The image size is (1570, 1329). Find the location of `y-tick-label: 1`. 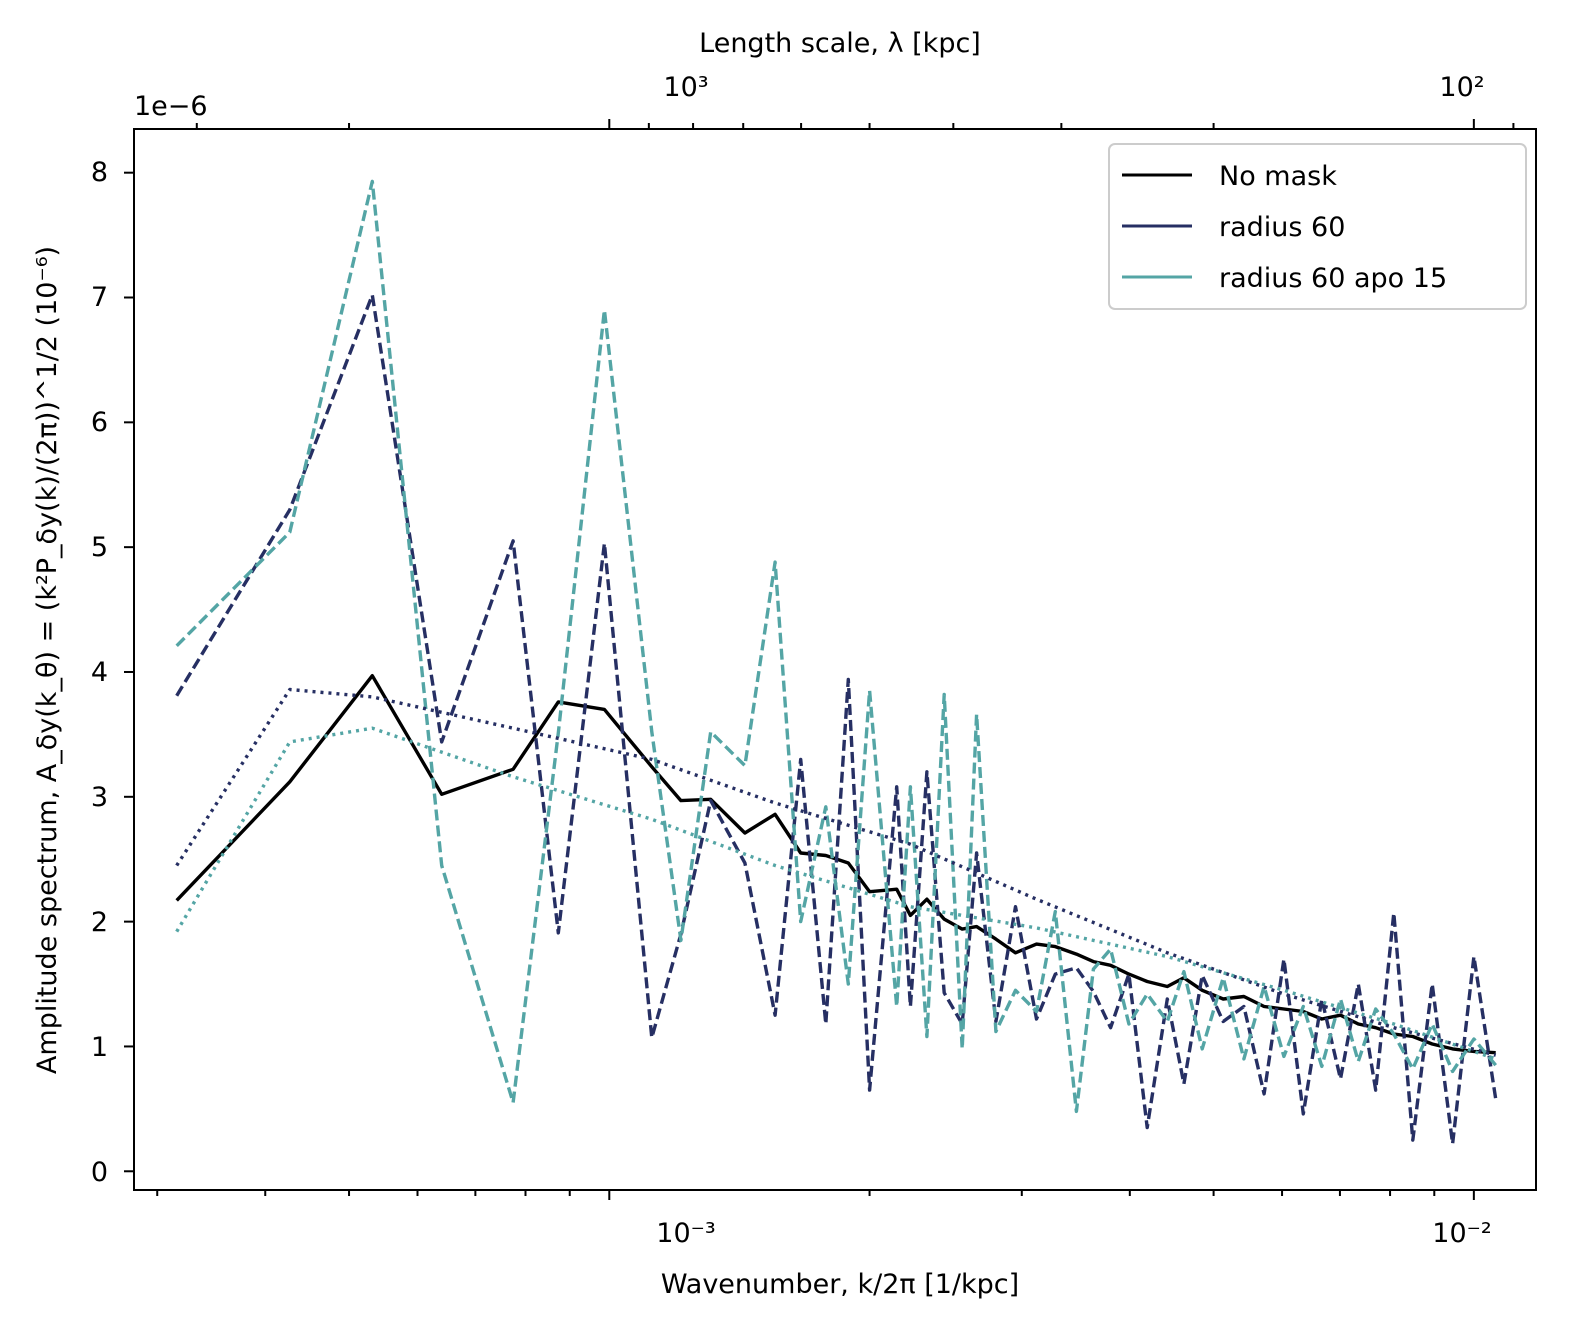

y-tick-label: 1 is located at coordinates (99, 1047).